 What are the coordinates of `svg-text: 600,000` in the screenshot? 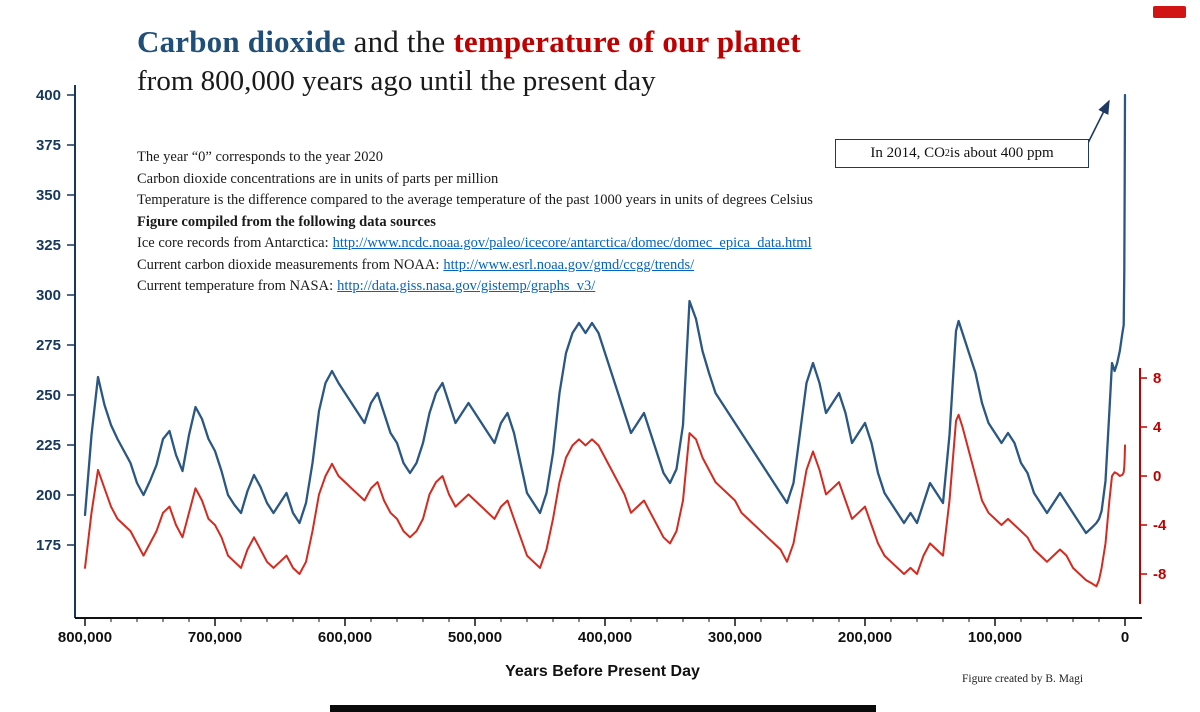 It's located at (345, 637).